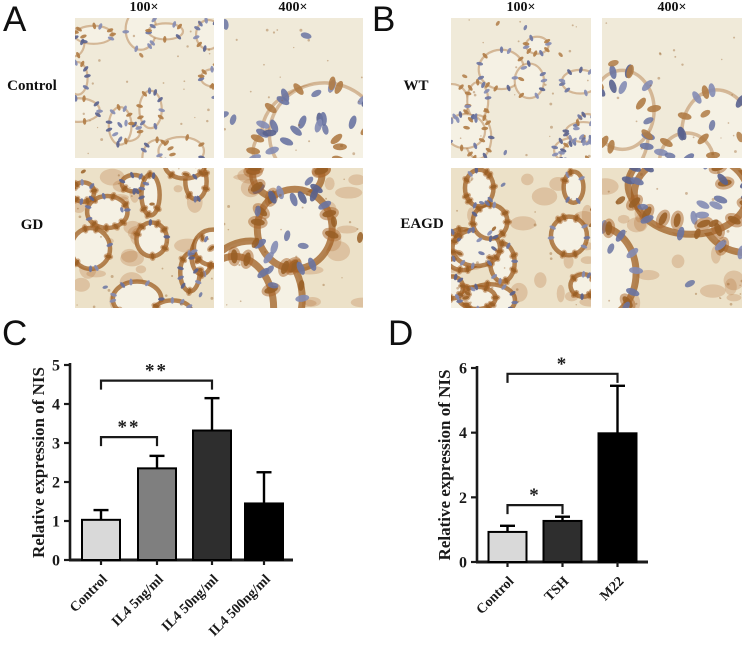 This screenshot has height=646, width=744. Describe the element at coordinates (293, 88) in the screenshot. I see `micrograph-control-400x` at that location.